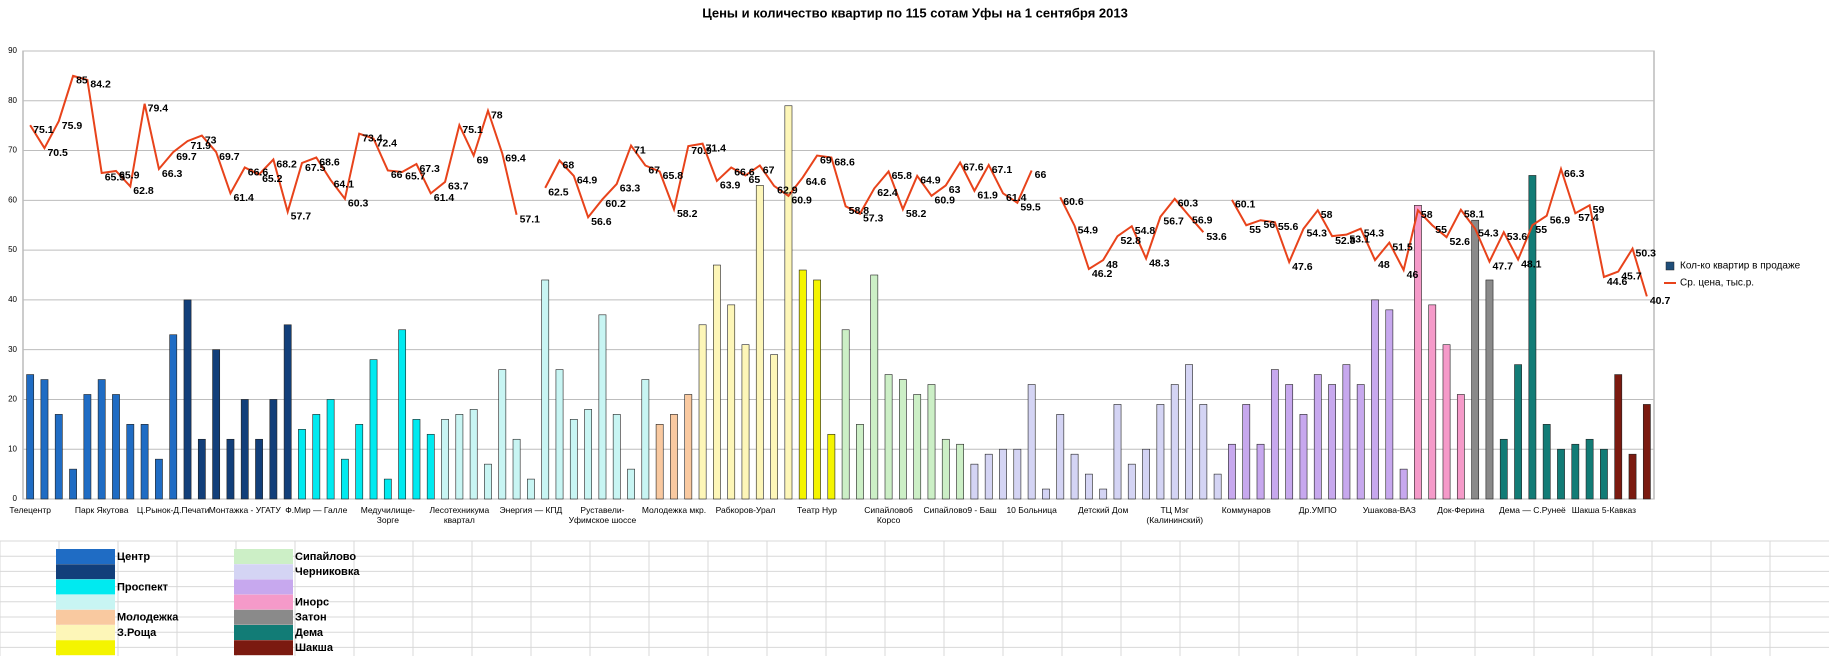 Image resolution: width=1829 pixels, height=656 pixels. What do you see at coordinates (1531, 264) in the screenshot?
I see `data-label: 48.1` at bounding box center [1531, 264].